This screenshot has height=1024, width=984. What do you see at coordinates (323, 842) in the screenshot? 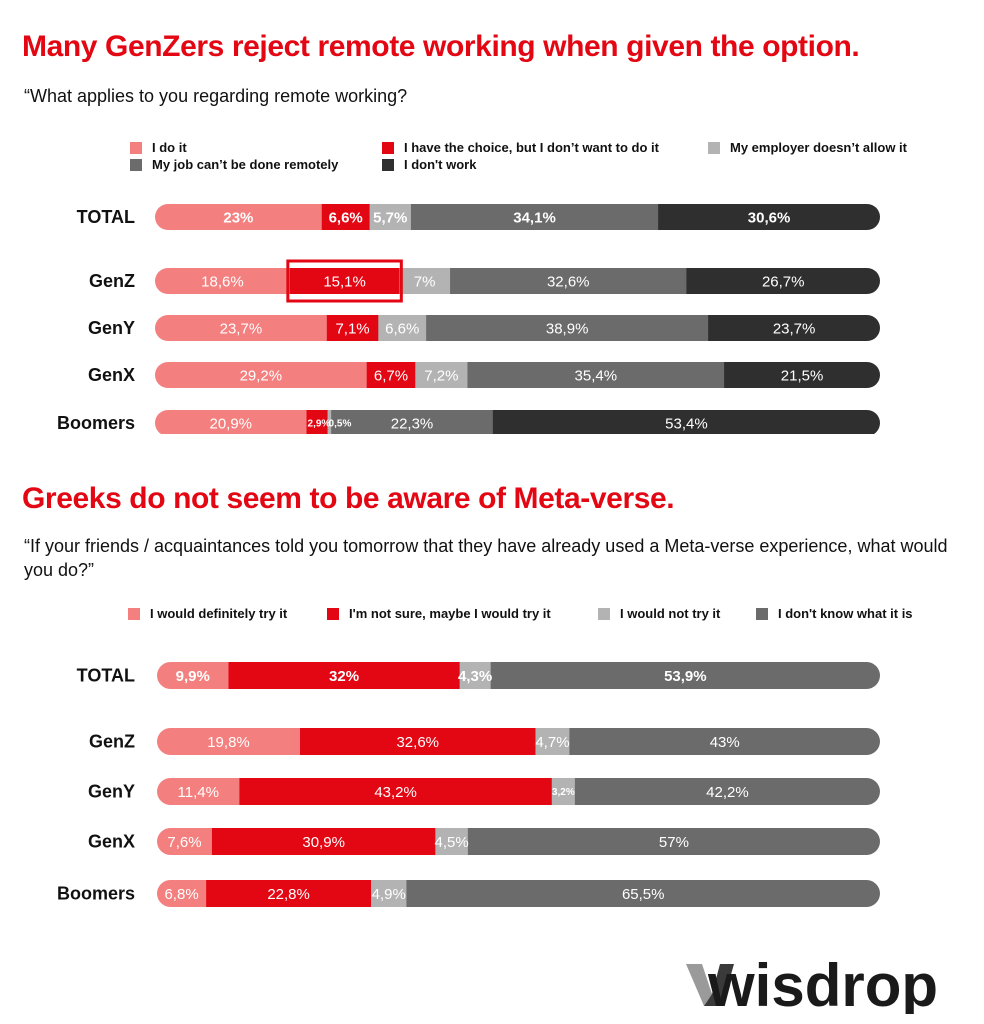
I see `data-label: 30,9%` at bounding box center [323, 842].